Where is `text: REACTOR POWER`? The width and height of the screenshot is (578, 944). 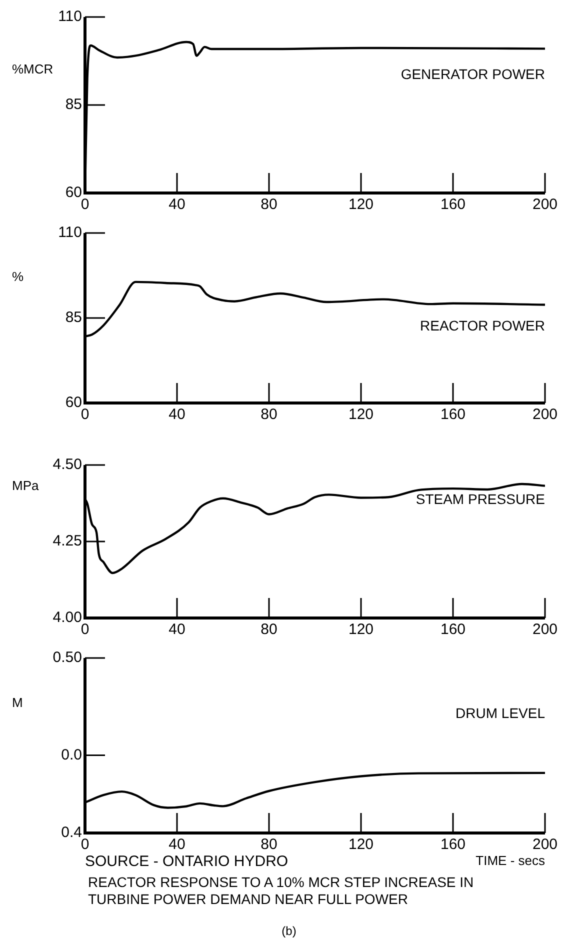 text: REACTOR POWER is located at coordinates (482, 325).